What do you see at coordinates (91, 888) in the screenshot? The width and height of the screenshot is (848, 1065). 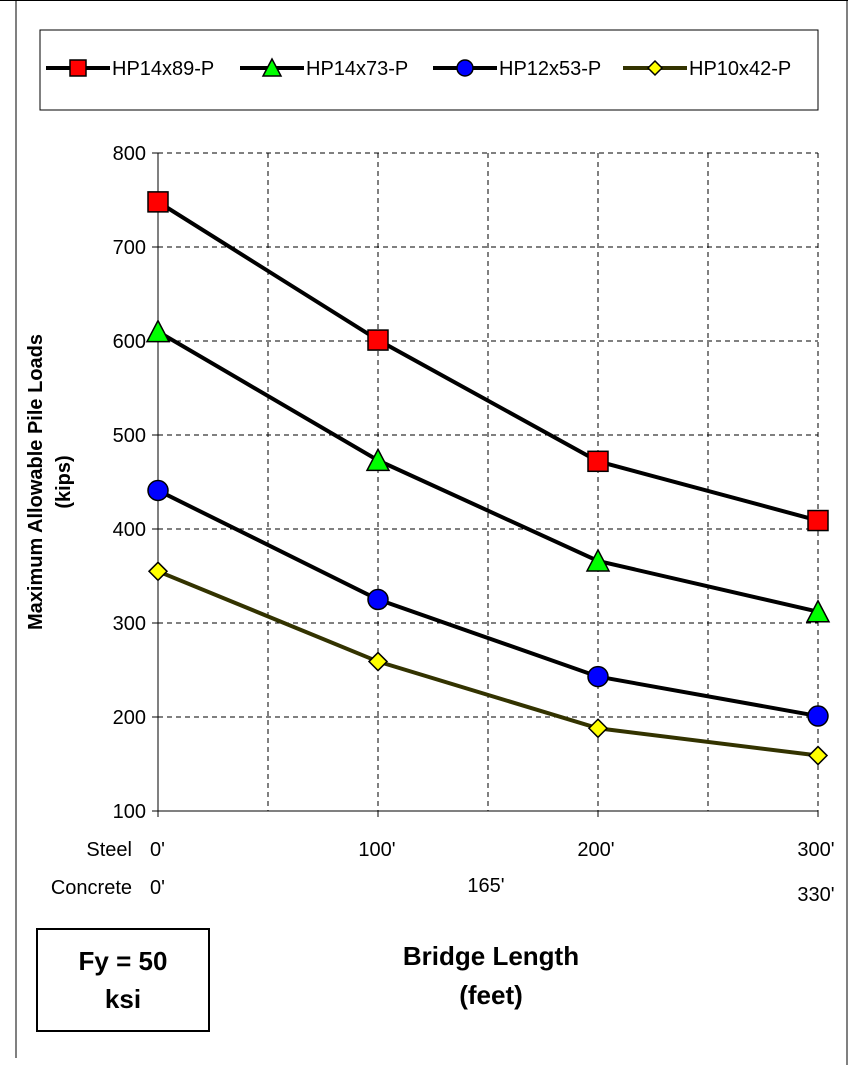 I see `x-tick-row-label: Concrete` at bounding box center [91, 888].